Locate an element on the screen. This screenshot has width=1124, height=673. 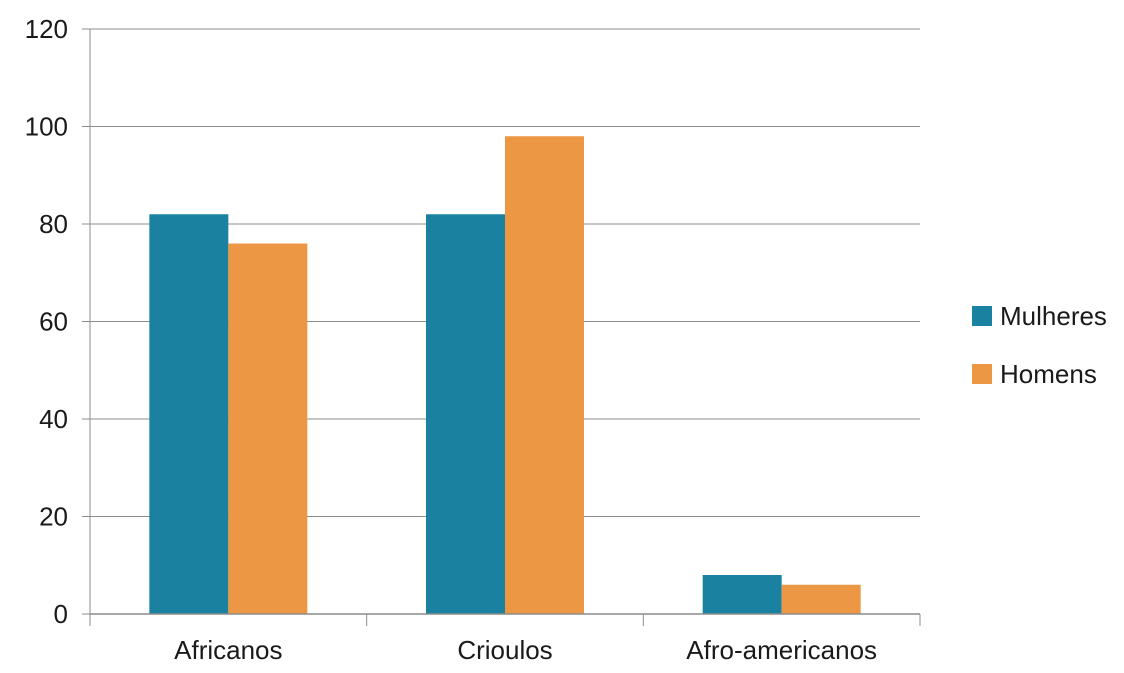
bar-homens-crioulos is located at coordinates (544, 375).